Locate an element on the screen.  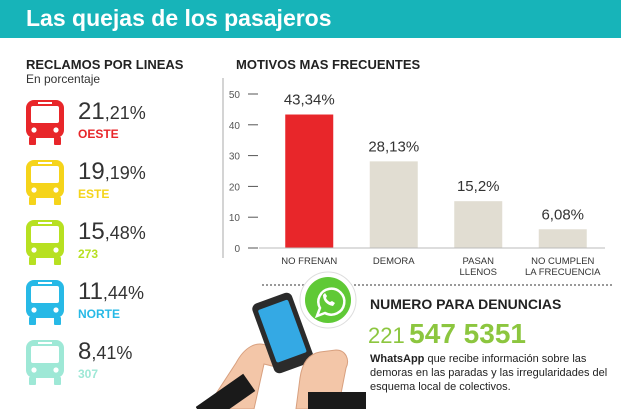
line-percentage: 8,41% is located at coordinates (105, 352).